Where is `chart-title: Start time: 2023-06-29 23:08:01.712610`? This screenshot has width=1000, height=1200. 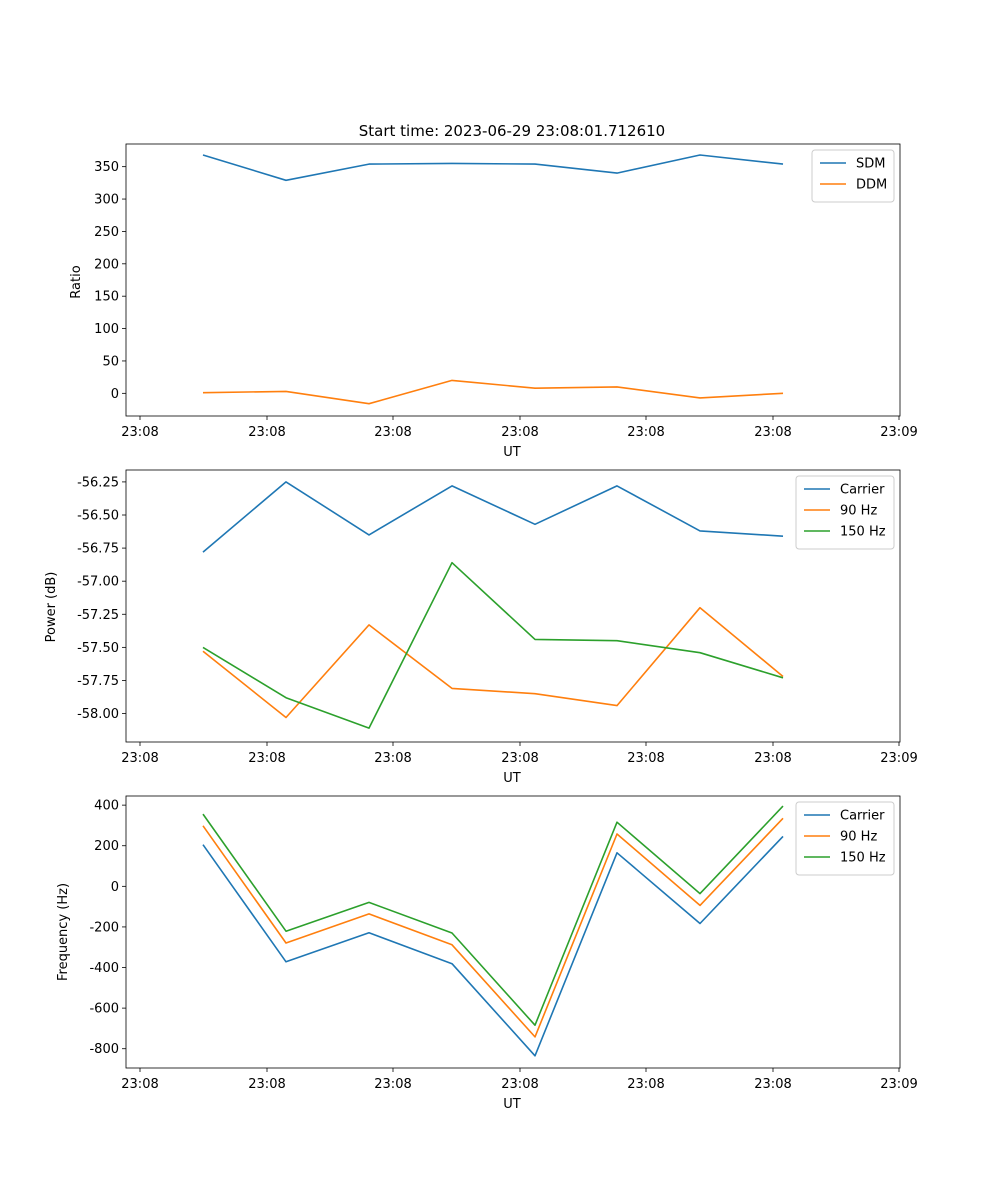 chart-title: Start time: 2023-06-29 23:08:01.712610 is located at coordinates (512, 131).